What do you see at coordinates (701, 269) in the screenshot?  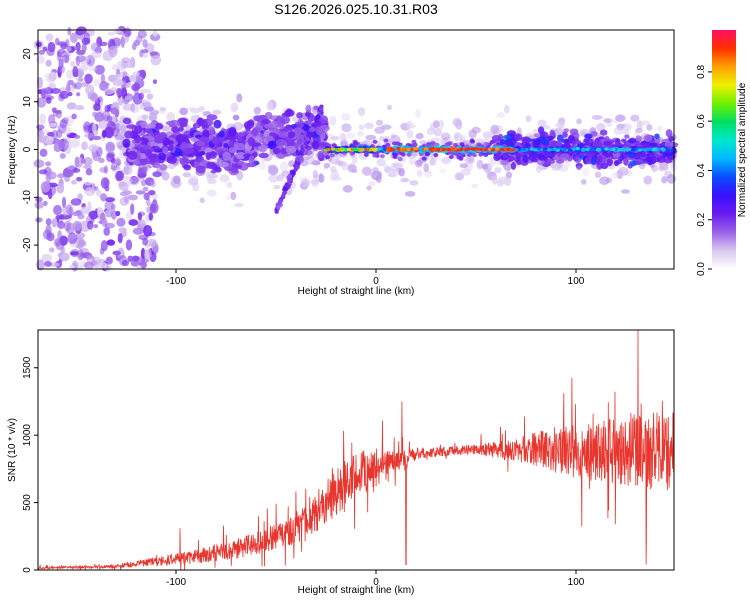 I see `colorbar-tick-label: 0.0` at bounding box center [701, 269].